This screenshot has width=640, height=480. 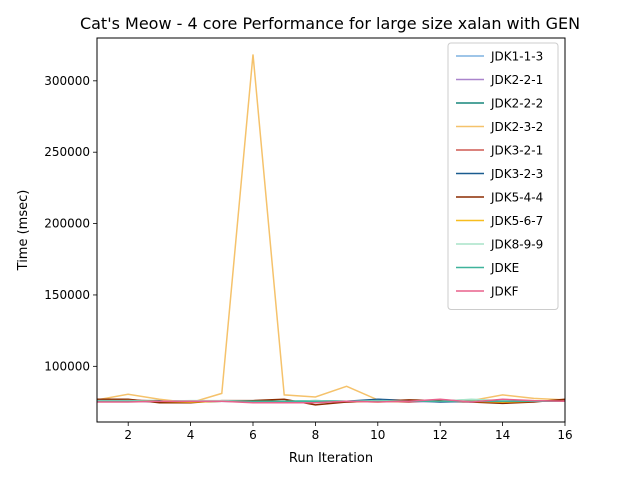 What do you see at coordinates (516, 151) in the screenshot?
I see `legend-label: JDK3-2-1` at bounding box center [516, 151].